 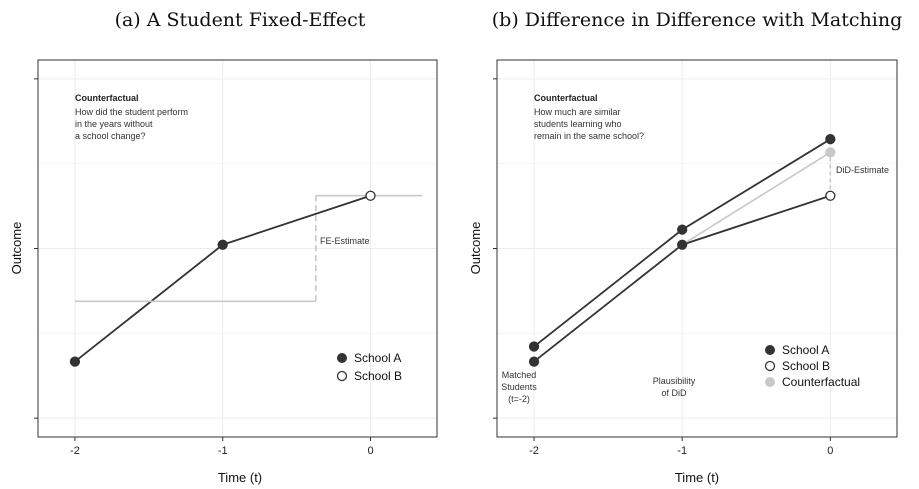 I want to click on legend-marker-counterfactual, so click(x=770, y=382).